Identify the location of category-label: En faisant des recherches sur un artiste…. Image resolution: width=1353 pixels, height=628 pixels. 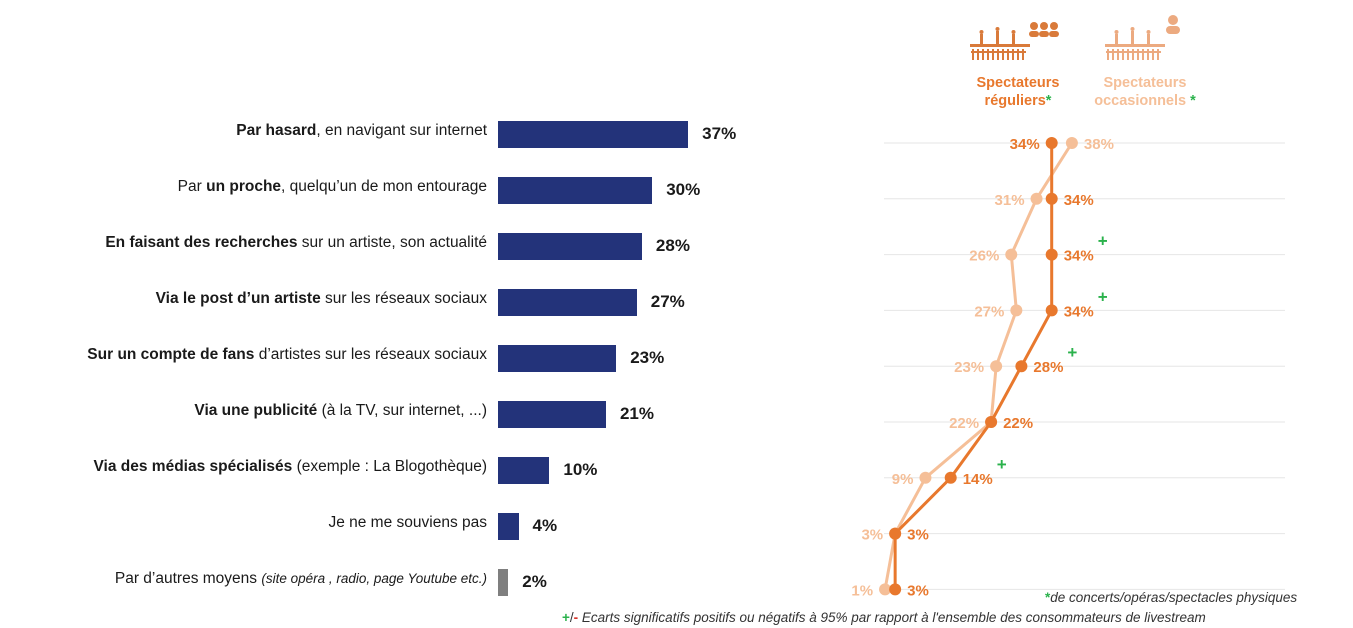
(296, 242).